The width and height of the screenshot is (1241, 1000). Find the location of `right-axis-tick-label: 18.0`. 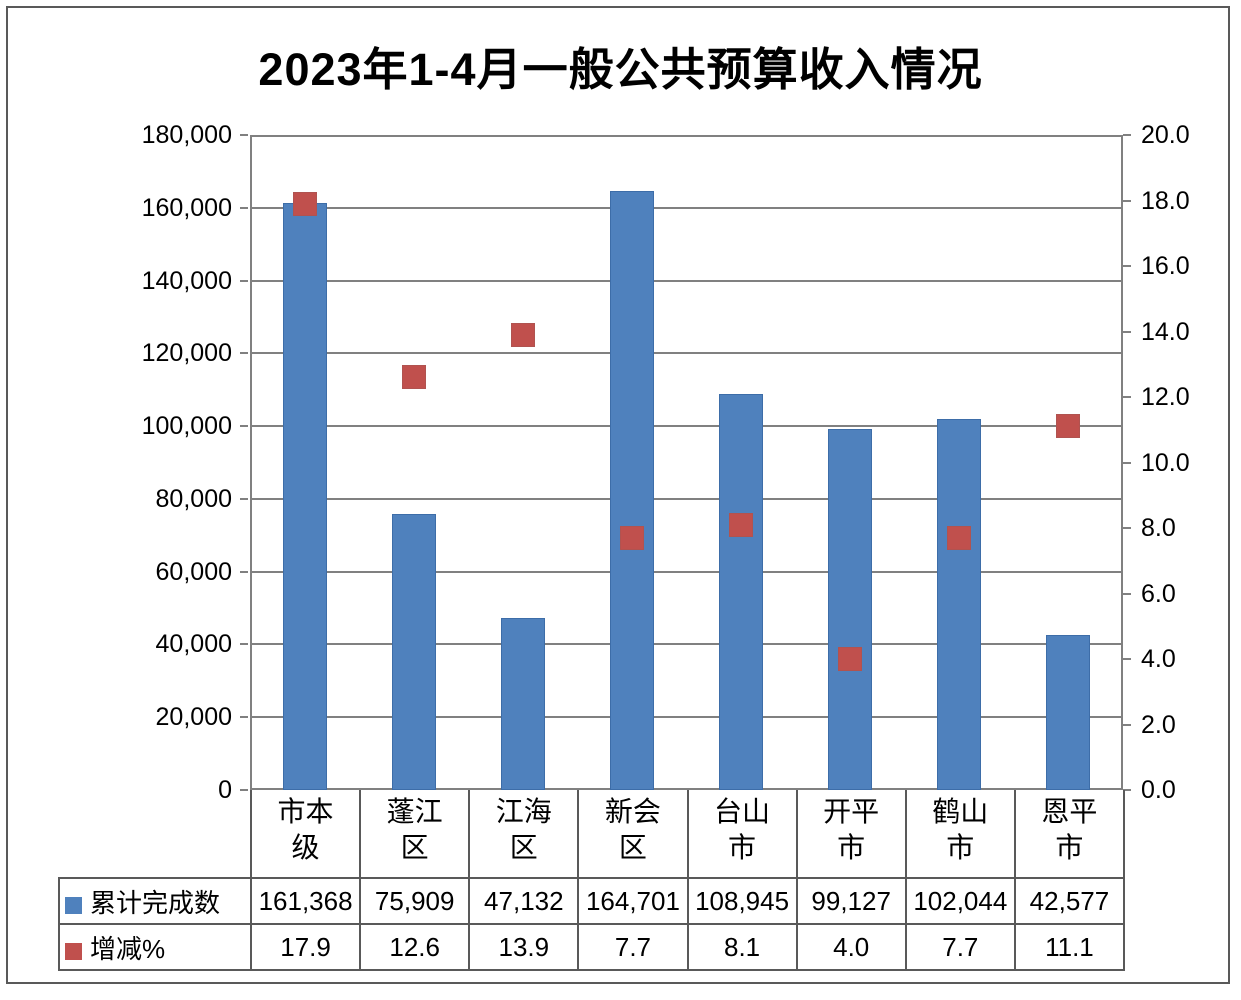

right-axis-tick-label: 18.0 is located at coordinates (1165, 200).